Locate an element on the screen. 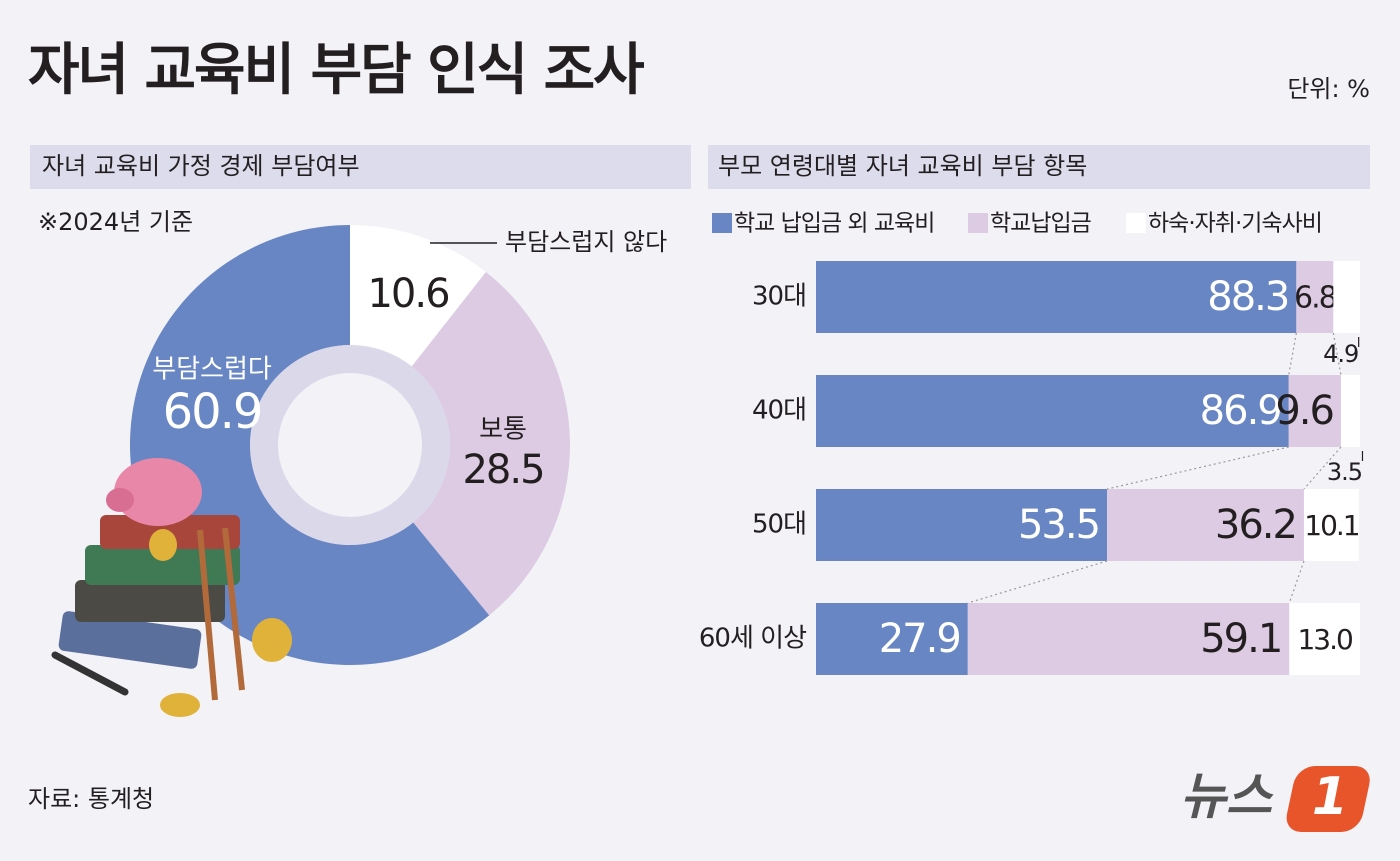  category-label: 50대 is located at coordinates (779, 525).